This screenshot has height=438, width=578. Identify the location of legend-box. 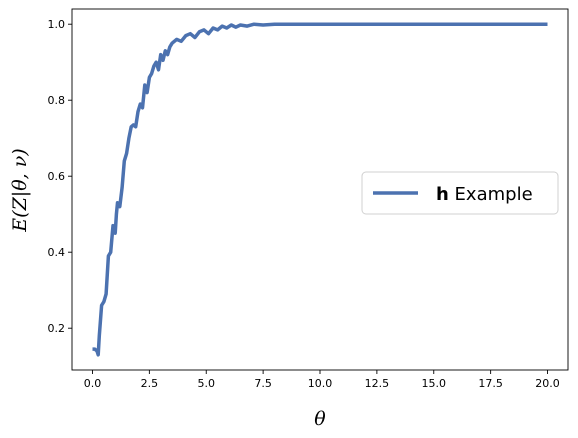
(460, 193).